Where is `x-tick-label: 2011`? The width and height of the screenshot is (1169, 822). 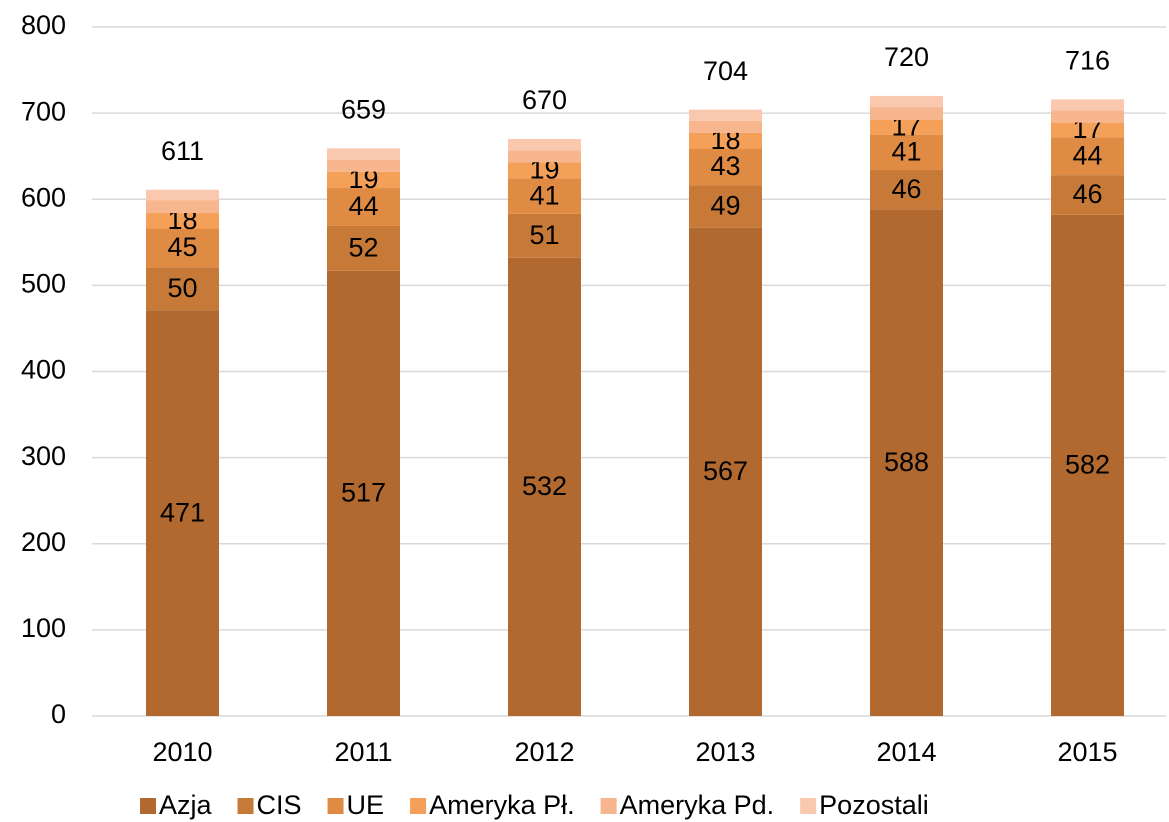 x-tick-label: 2011 is located at coordinates (363, 752).